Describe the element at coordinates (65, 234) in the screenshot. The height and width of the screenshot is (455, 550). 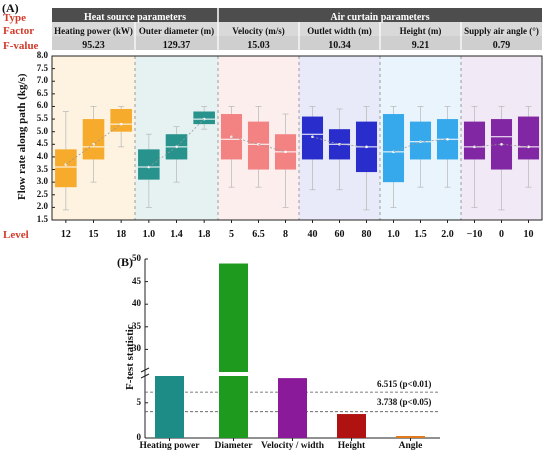
I see `level-label: 12` at that location.